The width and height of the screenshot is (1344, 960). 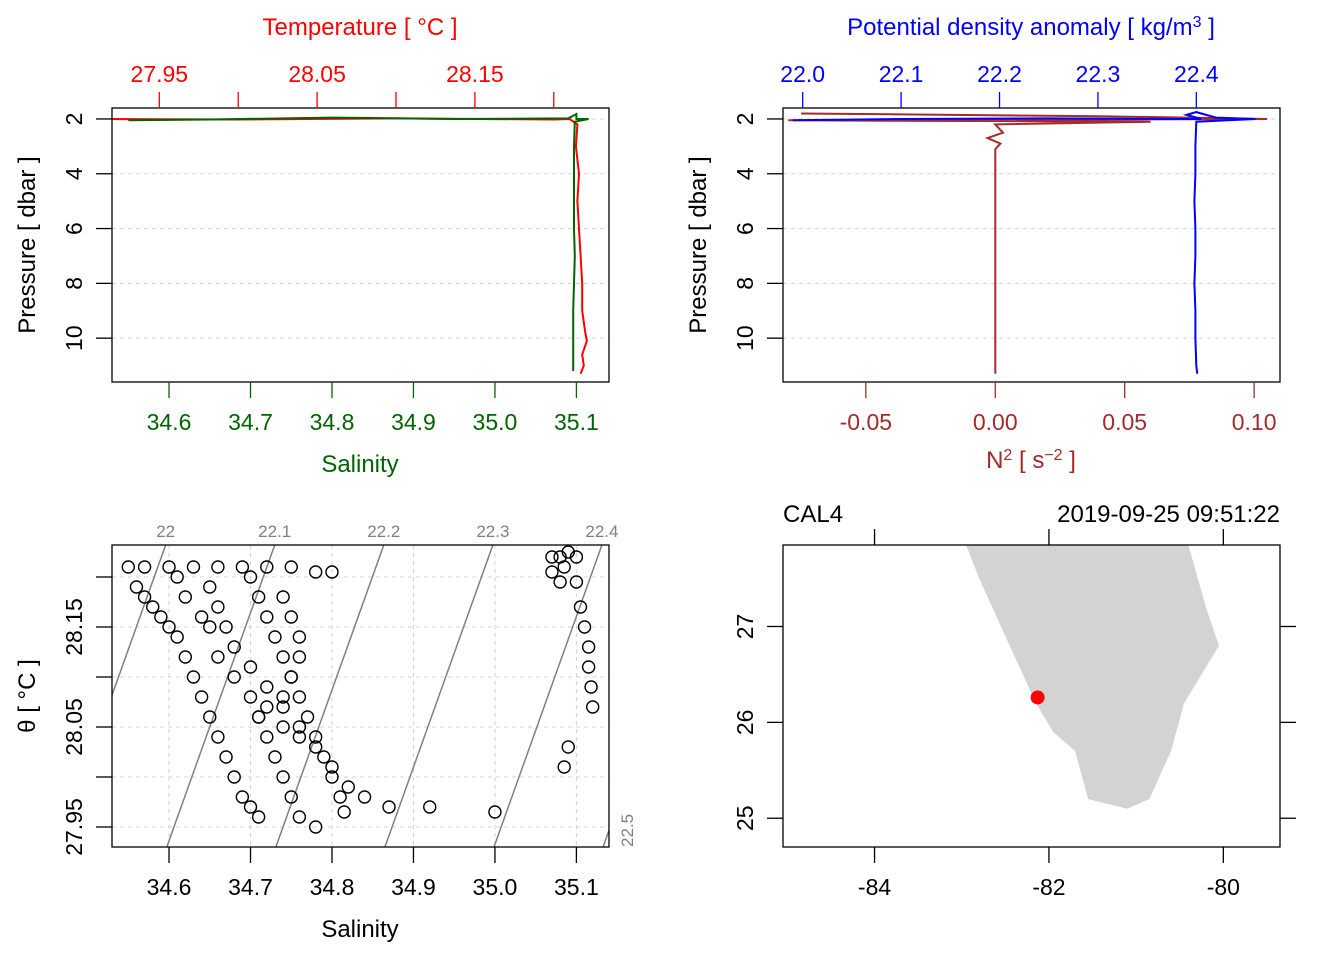 I want to click on ts-points, so click(x=360, y=689).